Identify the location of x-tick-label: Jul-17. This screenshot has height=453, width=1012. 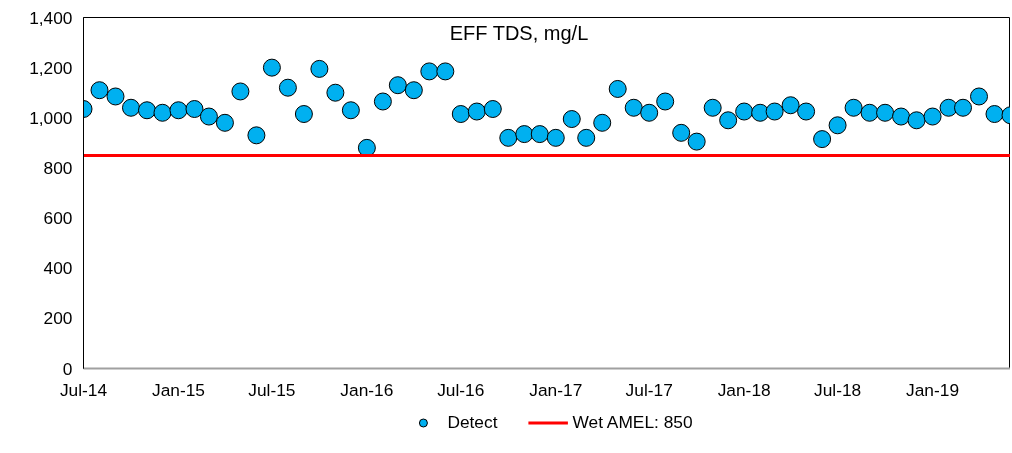
(649, 389).